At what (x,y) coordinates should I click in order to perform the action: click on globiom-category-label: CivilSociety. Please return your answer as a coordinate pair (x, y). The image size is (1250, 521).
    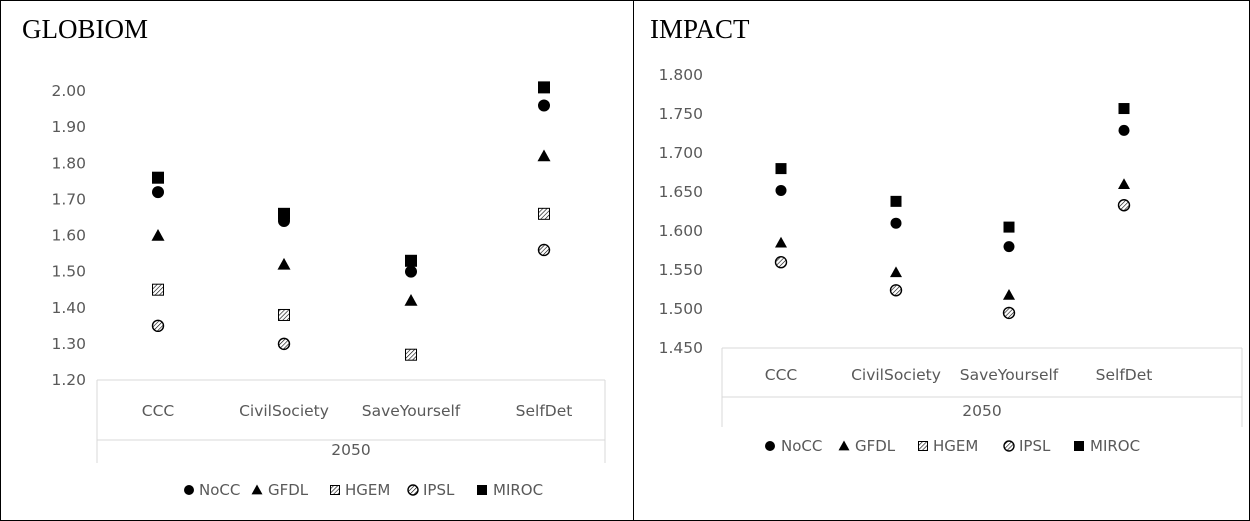
    Looking at the image, I should click on (284, 411).